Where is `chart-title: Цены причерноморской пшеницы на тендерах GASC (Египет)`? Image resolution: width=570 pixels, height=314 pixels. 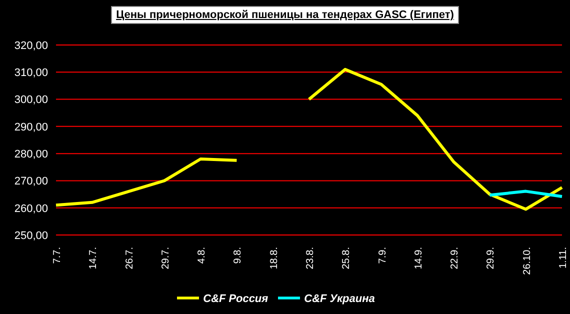 chart-title: Цены причерноморской пшеницы на тендерах GASC (Египет) is located at coordinates (285, 15).